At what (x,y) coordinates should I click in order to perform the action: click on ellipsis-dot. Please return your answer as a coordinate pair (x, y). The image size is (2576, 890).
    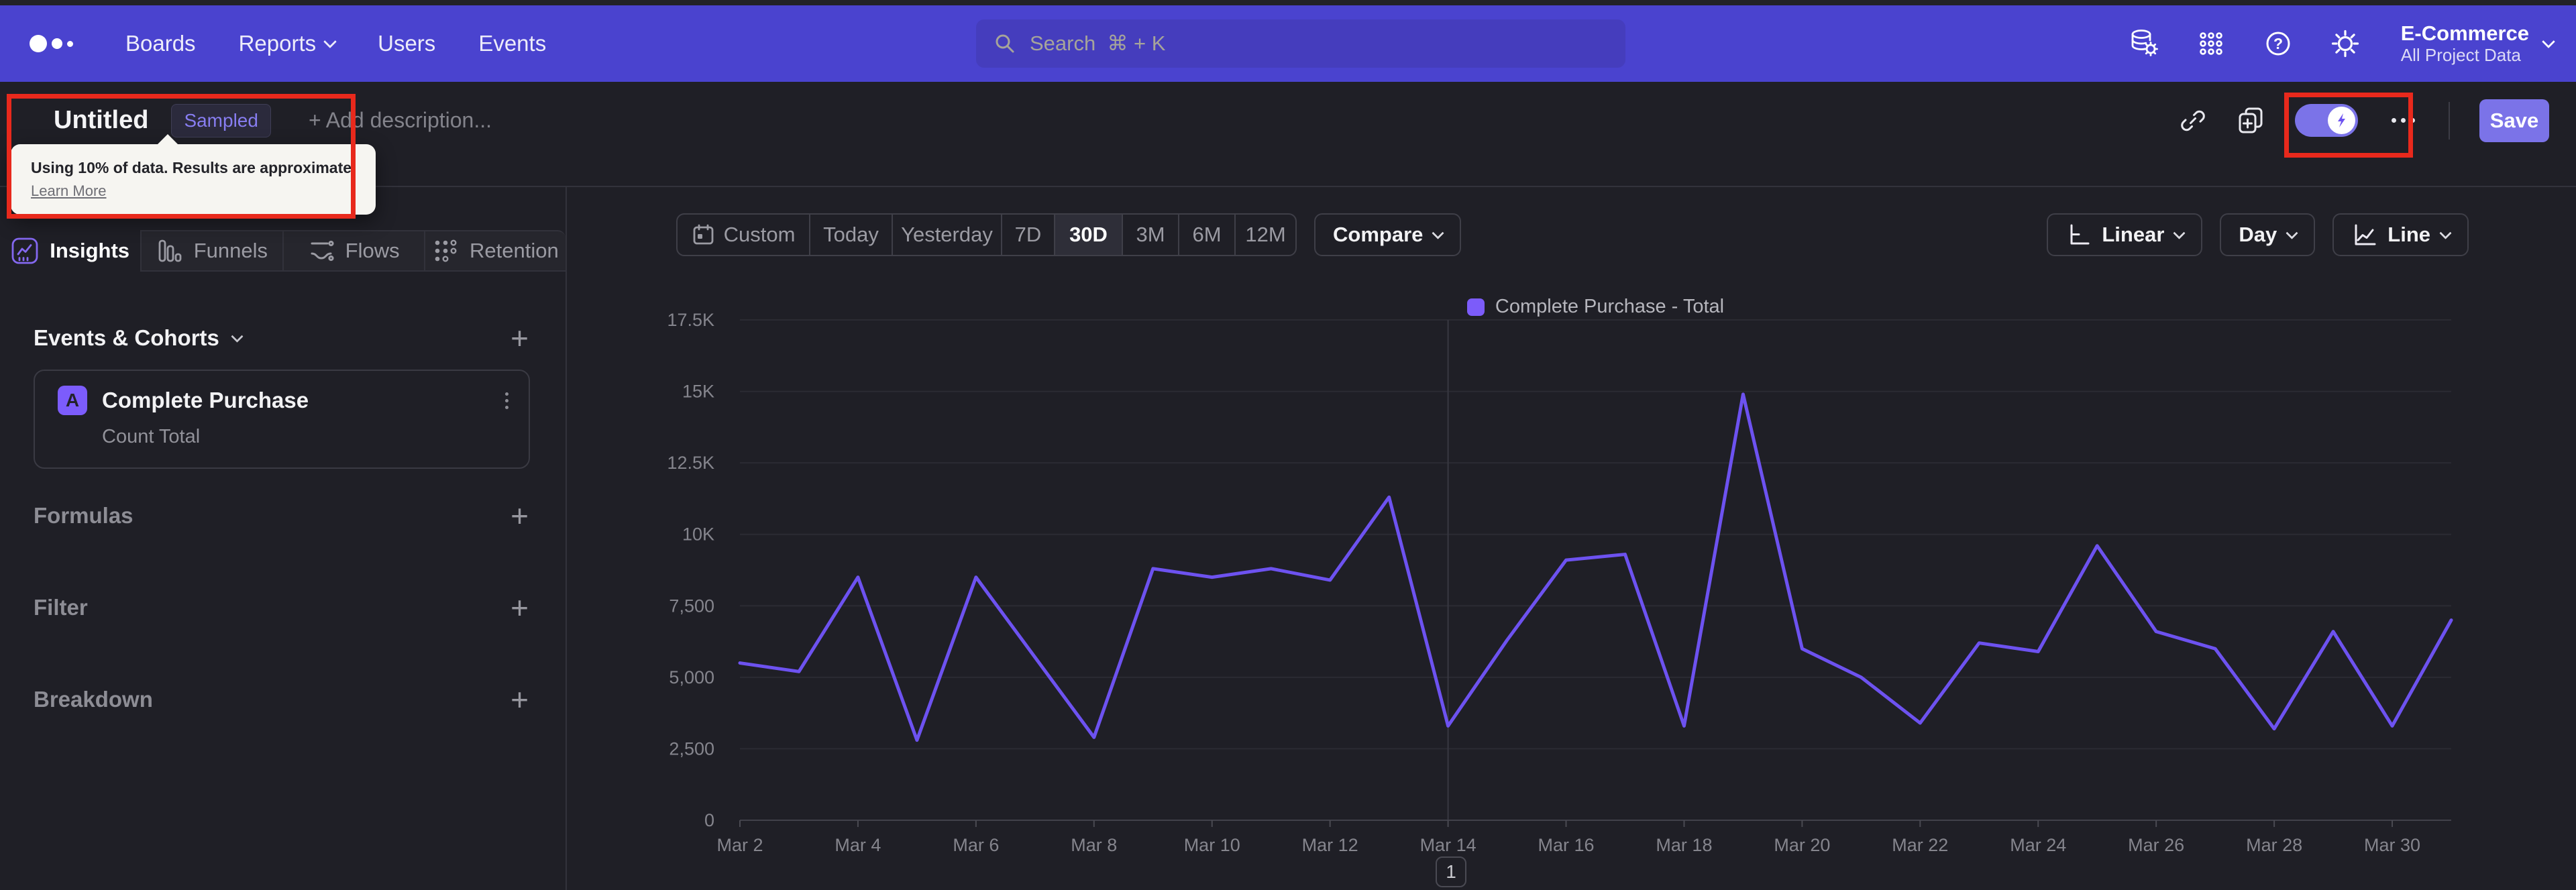
    Looking at the image, I should click on (2412, 120).